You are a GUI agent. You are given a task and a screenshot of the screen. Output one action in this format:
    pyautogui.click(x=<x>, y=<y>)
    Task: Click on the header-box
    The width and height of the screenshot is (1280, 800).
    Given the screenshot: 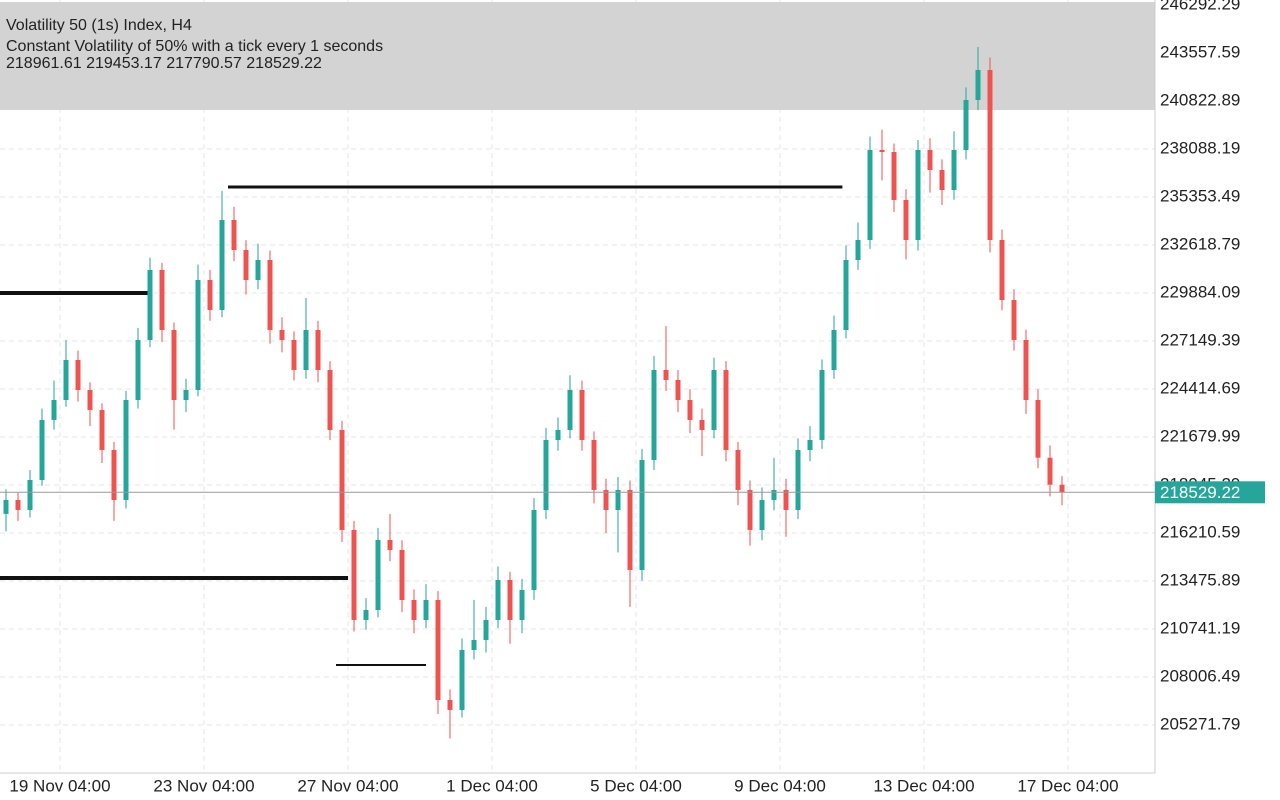 What is the action you would take?
    pyautogui.click(x=577, y=56)
    